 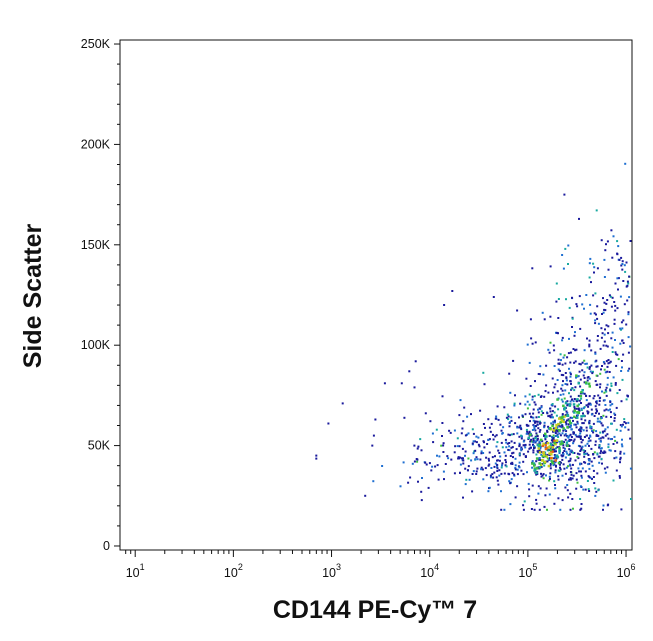 What do you see at coordinates (99, 446) in the screenshot?
I see `y-tick-label: 50K` at bounding box center [99, 446].